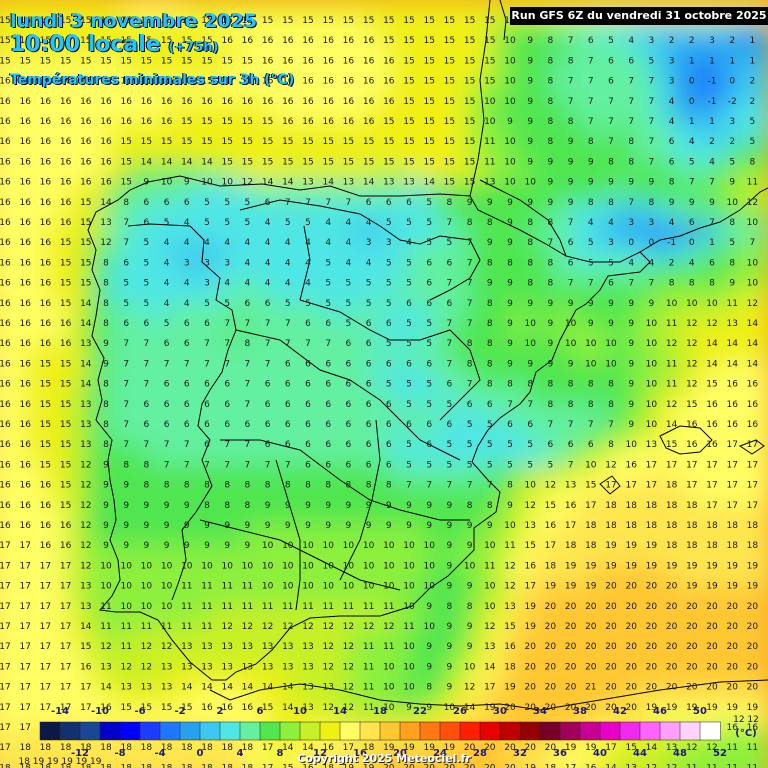 The height and width of the screenshot is (768, 768). Describe the element at coordinates (672, 41) in the screenshot. I see `grid-value: 2` at that location.